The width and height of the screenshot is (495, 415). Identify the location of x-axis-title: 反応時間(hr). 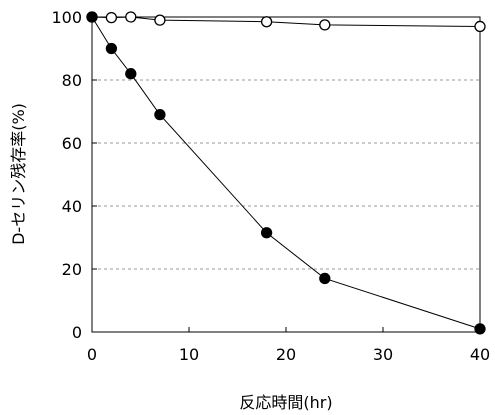
(285, 402).